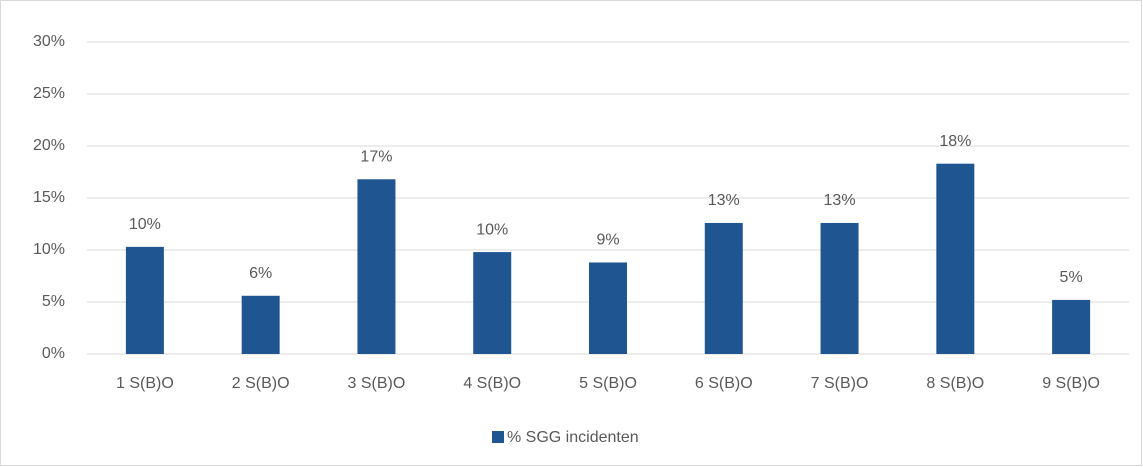 This screenshot has height=467, width=1143. Describe the element at coordinates (145, 383) in the screenshot. I see `x-tick-label: 1 S(B)O` at that location.